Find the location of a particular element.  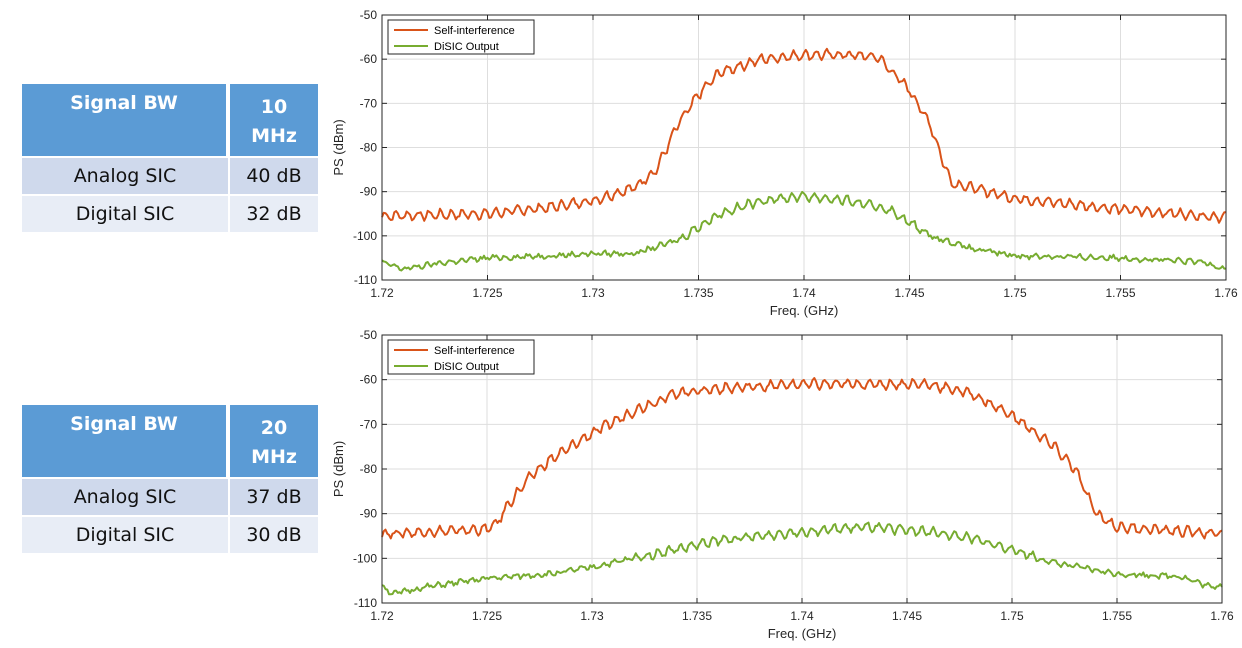

chart-2-y-axis-label: PS (dBm) is located at coordinates (338, 469).